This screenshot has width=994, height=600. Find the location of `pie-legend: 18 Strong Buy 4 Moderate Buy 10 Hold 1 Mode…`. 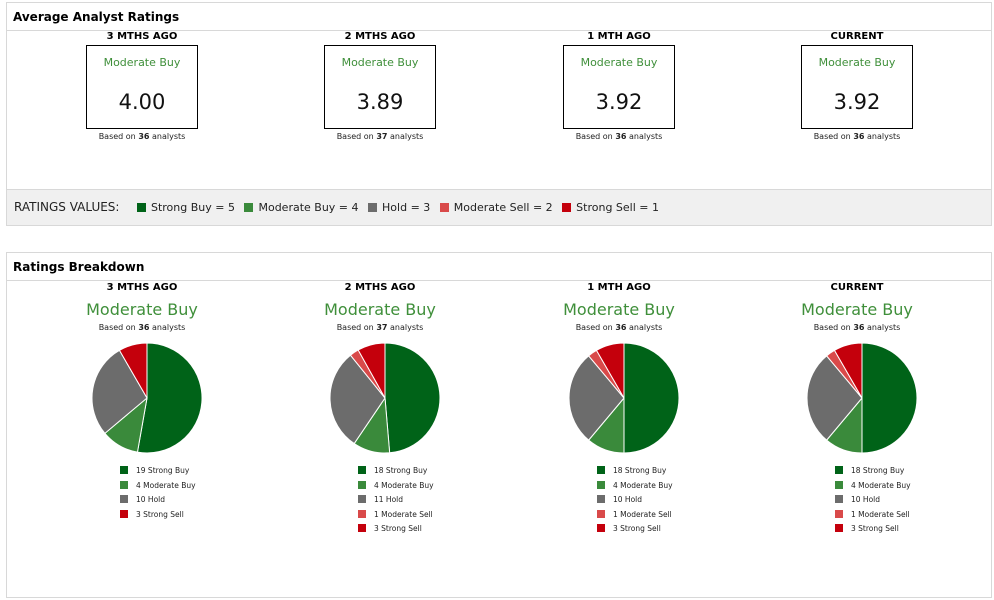

pie-legend: 18 Strong Buy 4 Moderate Buy 10 Hold 1 Mode… is located at coordinates (906, 500).